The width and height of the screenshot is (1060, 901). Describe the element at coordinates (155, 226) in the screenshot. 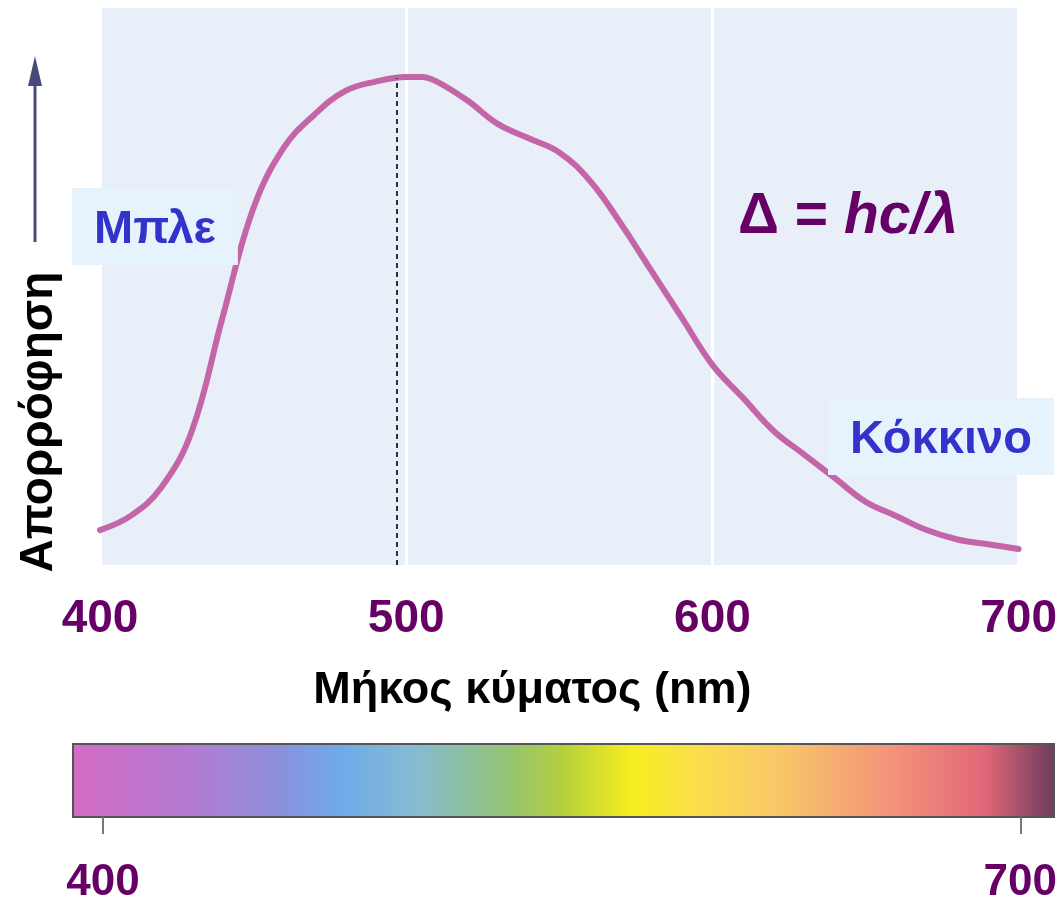

I see `annotation: Μπλε` at that location.